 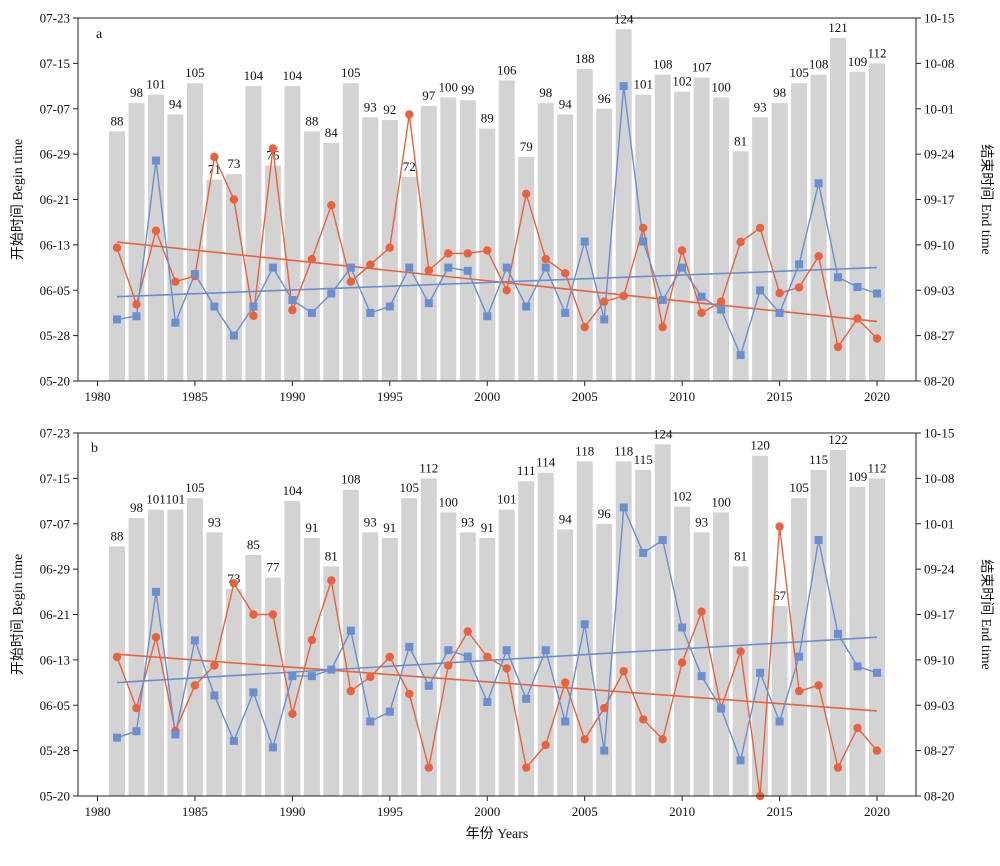 I want to click on left-tick-label: 05-28, so click(x=55, y=335).